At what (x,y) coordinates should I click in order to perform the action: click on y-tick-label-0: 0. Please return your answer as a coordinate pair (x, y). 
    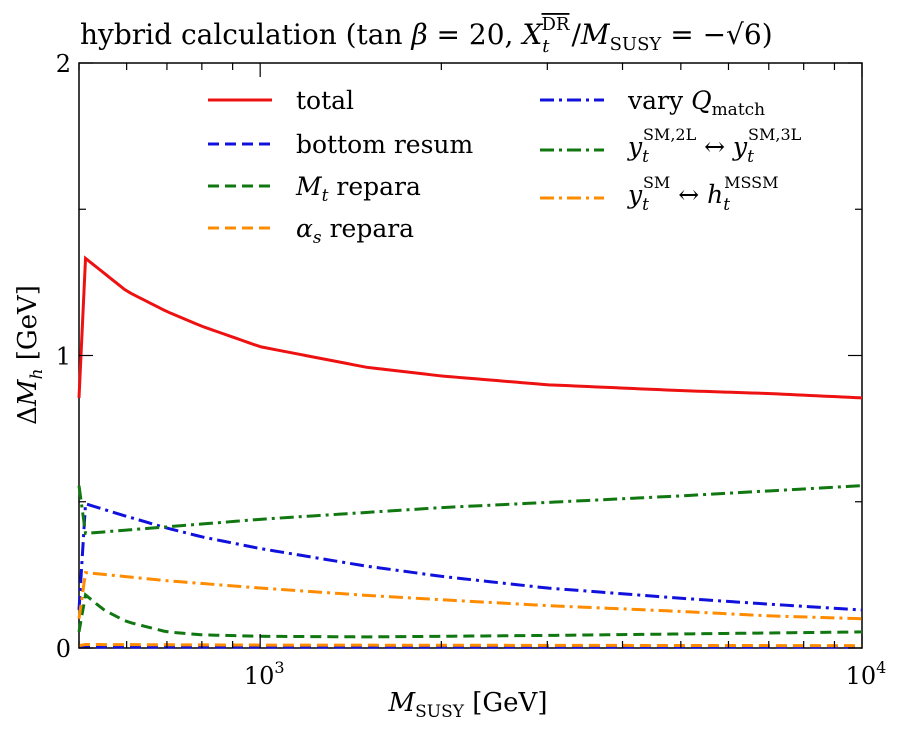
    Looking at the image, I should click on (63, 649).